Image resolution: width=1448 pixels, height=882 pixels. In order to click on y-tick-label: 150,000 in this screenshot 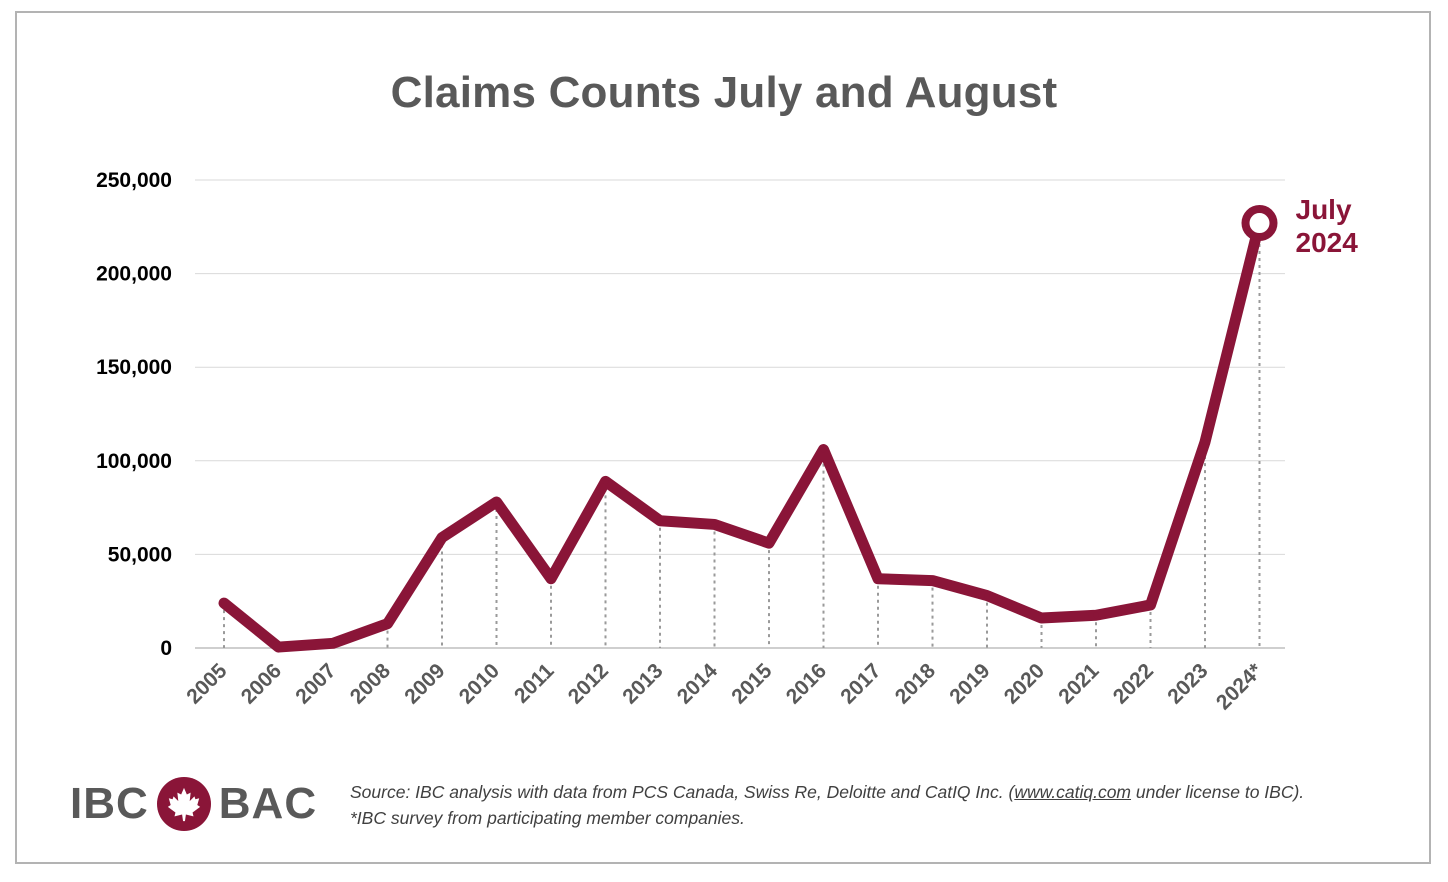, I will do `click(134, 367)`.